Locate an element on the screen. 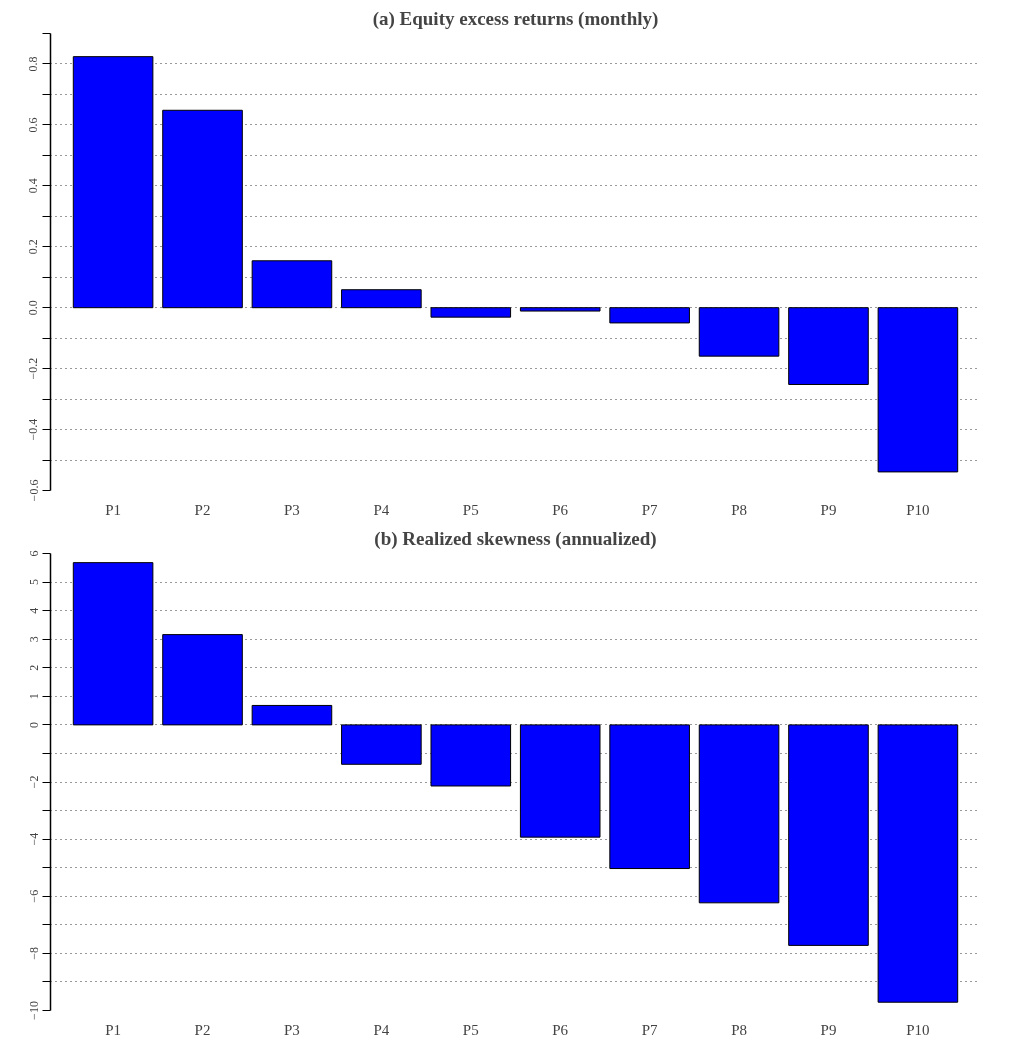  y-tick-label: −6 is located at coordinates (33, 896).